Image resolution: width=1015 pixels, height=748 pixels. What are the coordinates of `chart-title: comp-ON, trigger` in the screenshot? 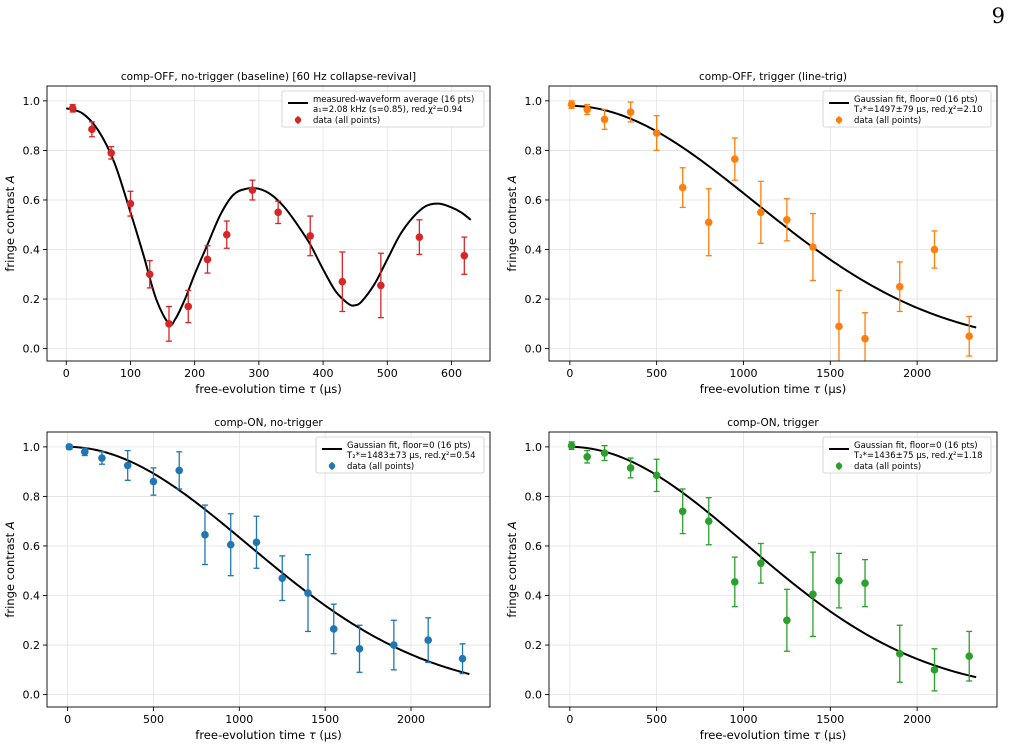 It's located at (773, 423).